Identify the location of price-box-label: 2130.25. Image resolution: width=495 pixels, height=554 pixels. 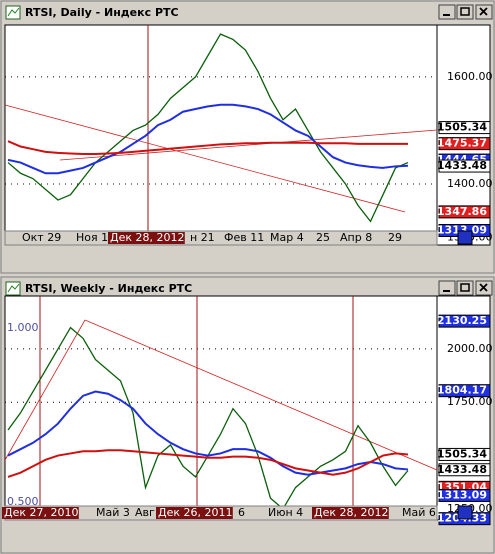
(462, 320).